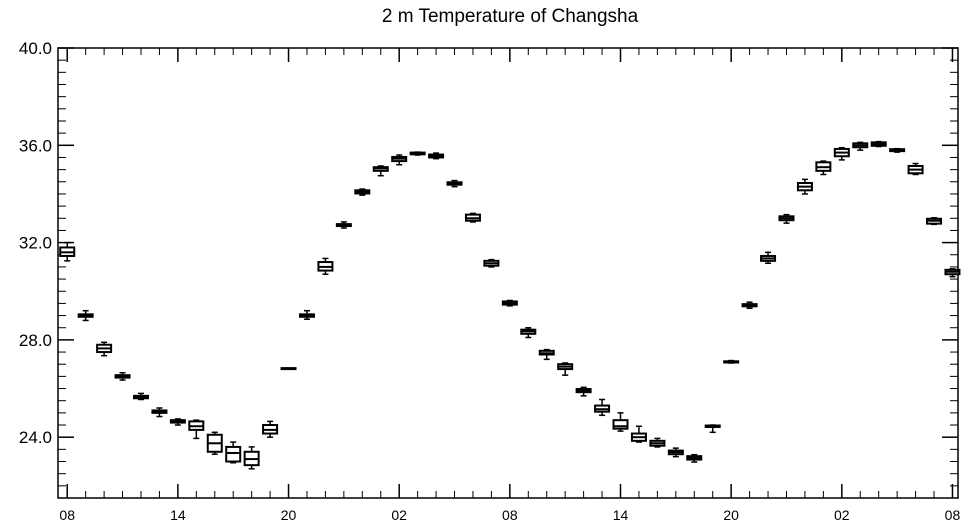 The width and height of the screenshot is (964, 527). What do you see at coordinates (35, 243) in the screenshot?
I see `y-tick-label: 32.0` at bounding box center [35, 243].